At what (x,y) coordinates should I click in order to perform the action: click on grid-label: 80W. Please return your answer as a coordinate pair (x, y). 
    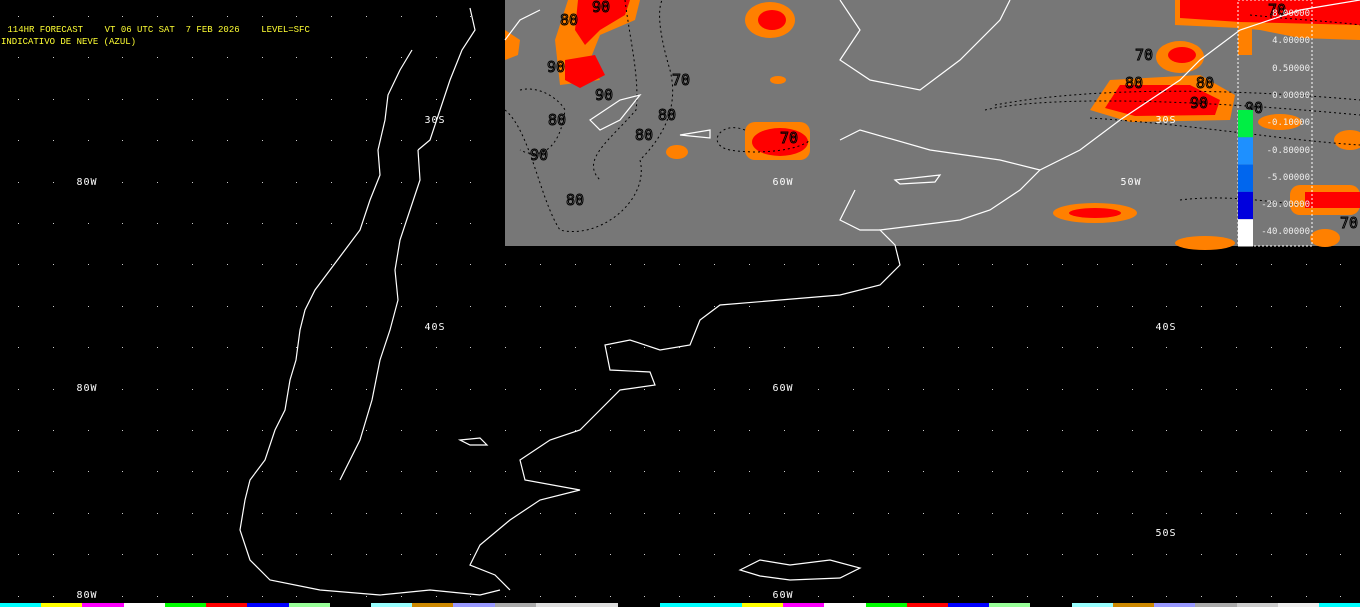
    Looking at the image, I should click on (86, 388).